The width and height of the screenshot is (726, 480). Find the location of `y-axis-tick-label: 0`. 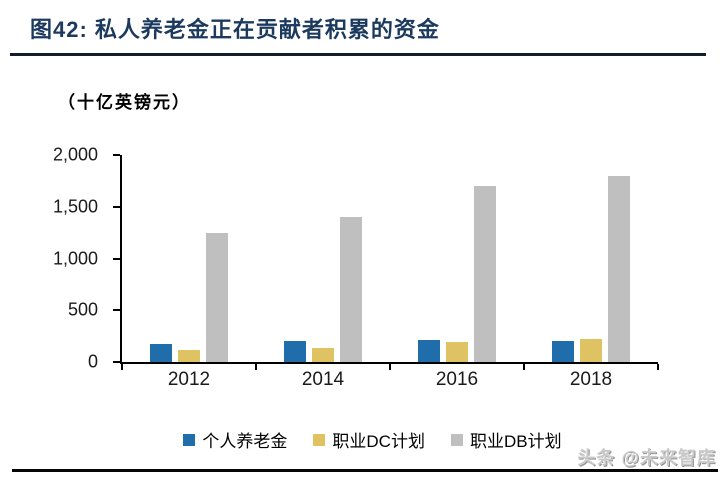

y-axis-tick-label: 0 is located at coordinates (92, 361).